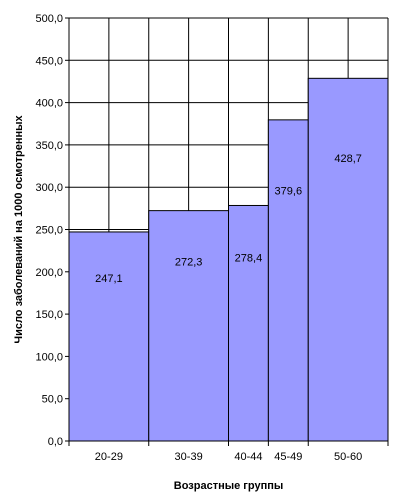  I want to click on x-tick-label: 50-60, so click(348, 457).